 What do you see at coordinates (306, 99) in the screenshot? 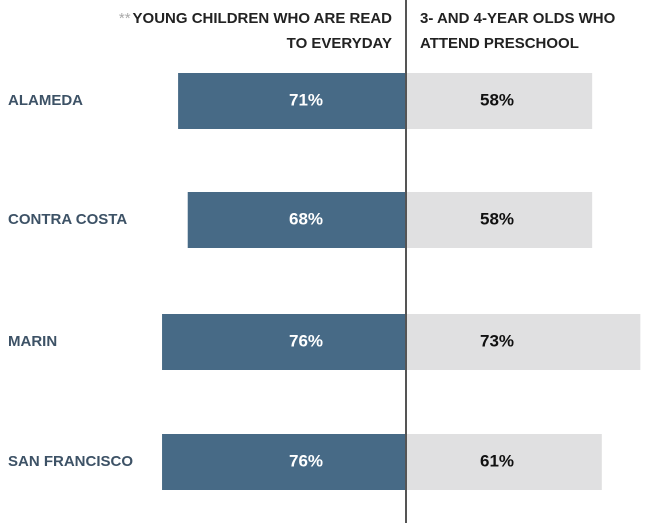
I see `value-label: 71%` at bounding box center [306, 99].